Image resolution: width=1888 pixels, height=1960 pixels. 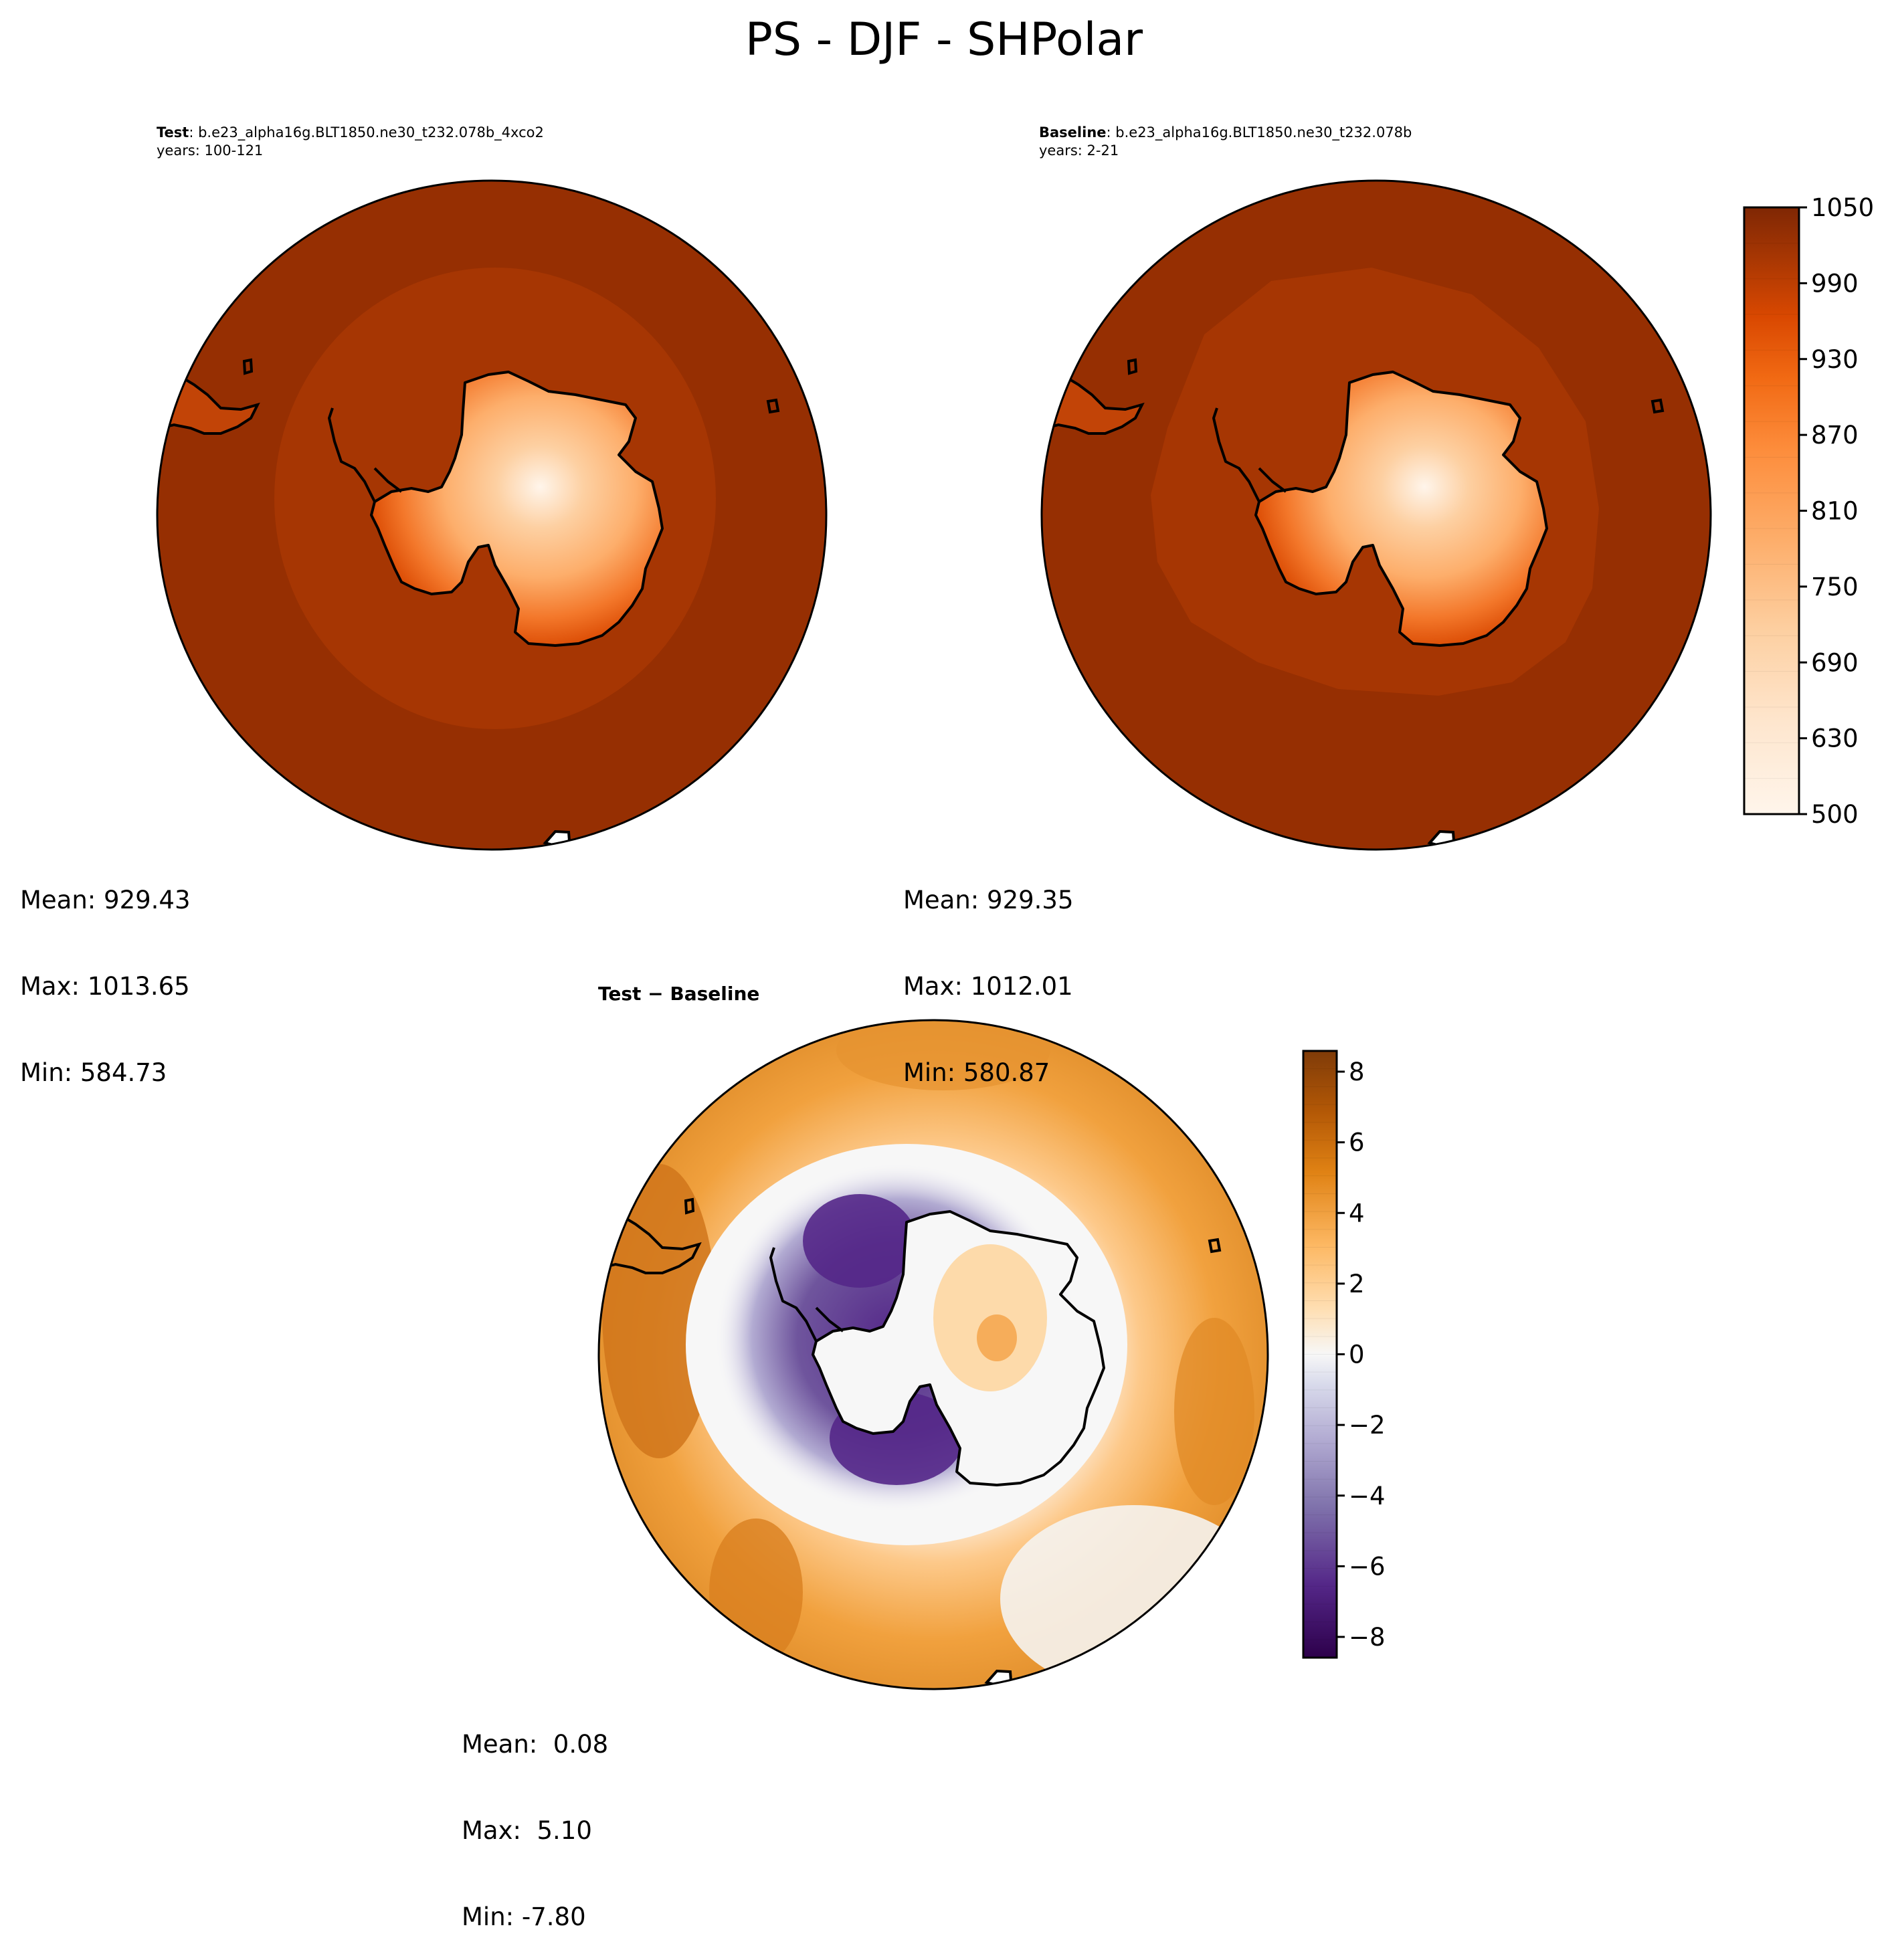 What do you see at coordinates (1842, 207) in the screenshot?
I see `colorbar-absolute-tick-label: 1050` at bounding box center [1842, 207].